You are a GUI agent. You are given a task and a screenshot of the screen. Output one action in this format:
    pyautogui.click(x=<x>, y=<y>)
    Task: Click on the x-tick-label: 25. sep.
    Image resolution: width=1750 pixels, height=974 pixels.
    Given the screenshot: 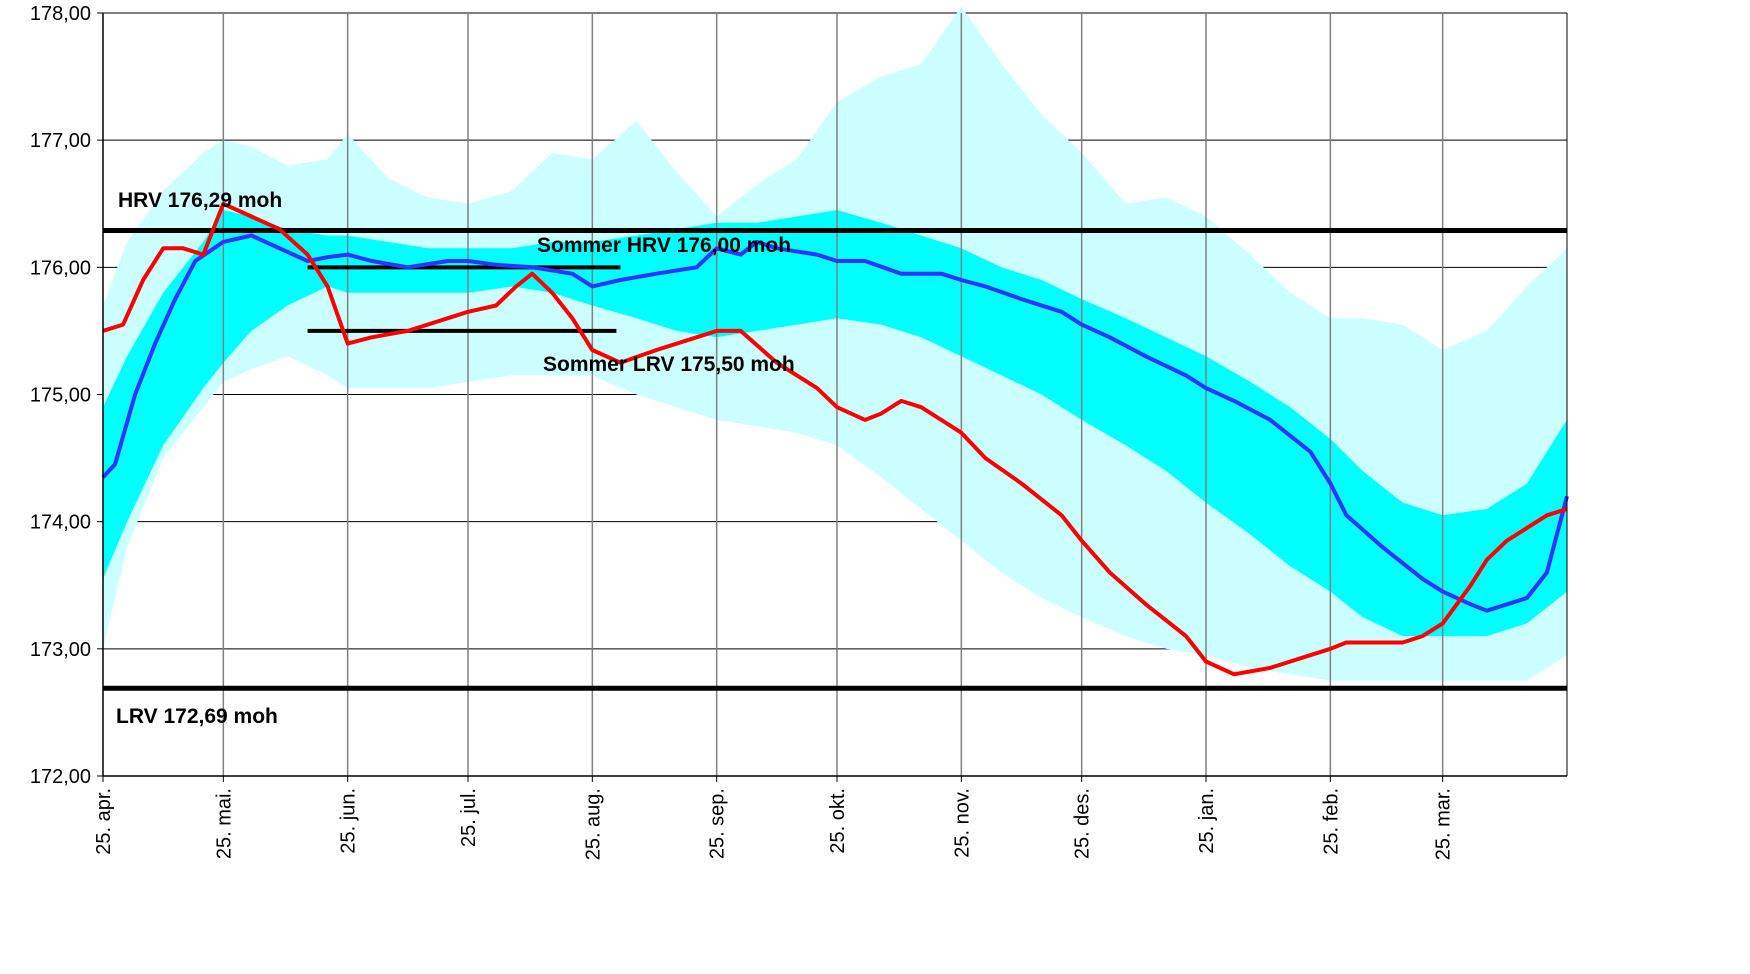 What is the action you would take?
    pyautogui.click(x=718, y=823)
    